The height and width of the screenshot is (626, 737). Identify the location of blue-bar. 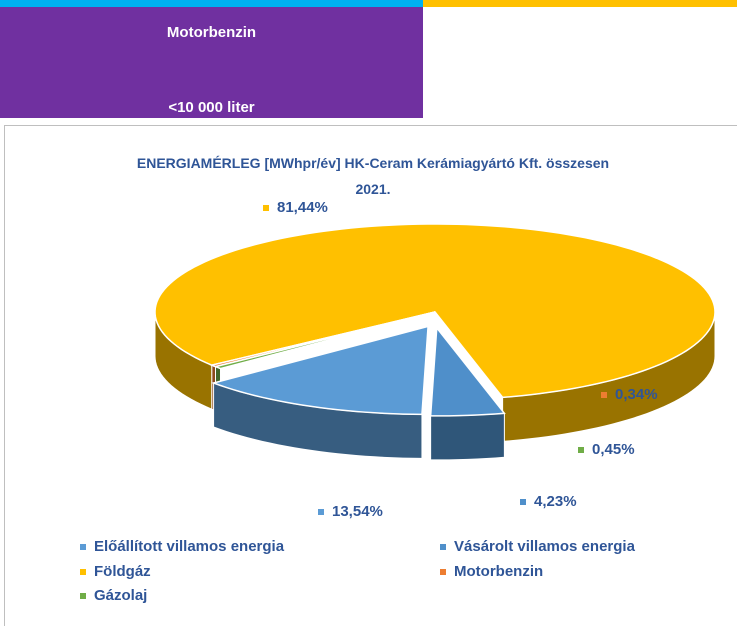
(211, 3).